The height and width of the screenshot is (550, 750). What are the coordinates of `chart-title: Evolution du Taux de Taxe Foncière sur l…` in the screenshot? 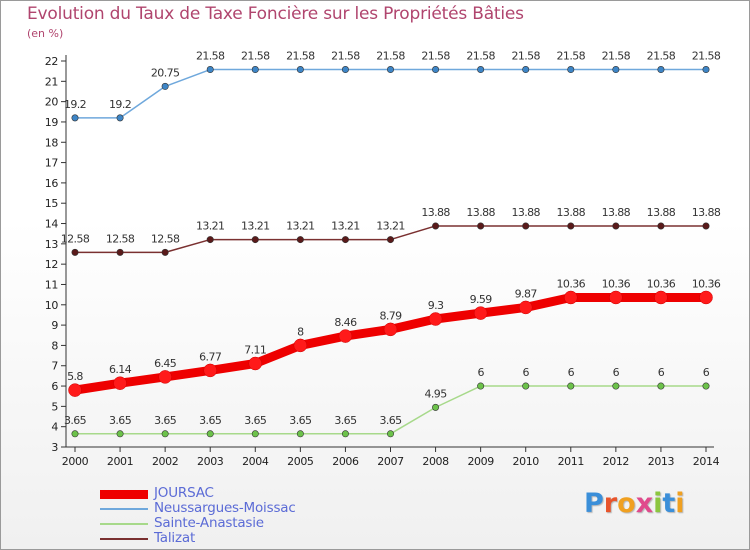 It's located at (275, 14).